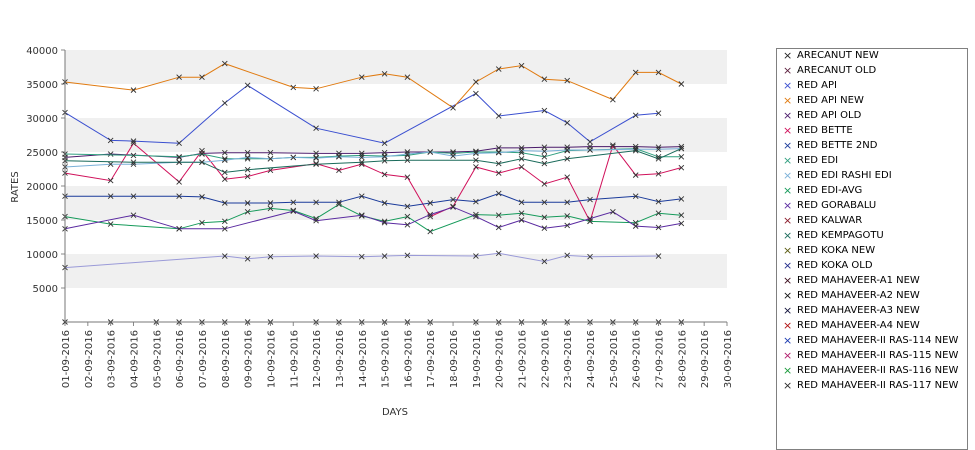 This screenshot has width=975, height=450. What do you see at coordinates (872, 371) in the screenshot?
I see `legend-item: × RED MAHAVEER-II RAS-116 NEW` at bounding box center [872, 371].